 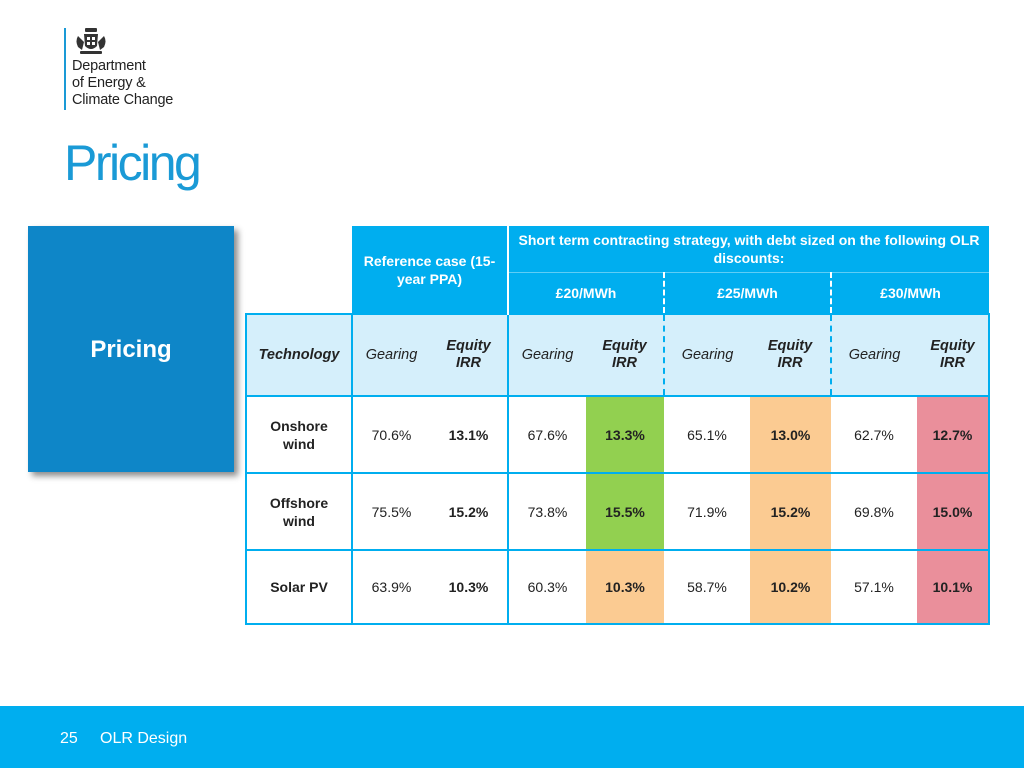 What do you see at coordinates (874, 587) in the screenshot?
I see `gearing-cell: 57.1%` at bounding box center [874, 587].